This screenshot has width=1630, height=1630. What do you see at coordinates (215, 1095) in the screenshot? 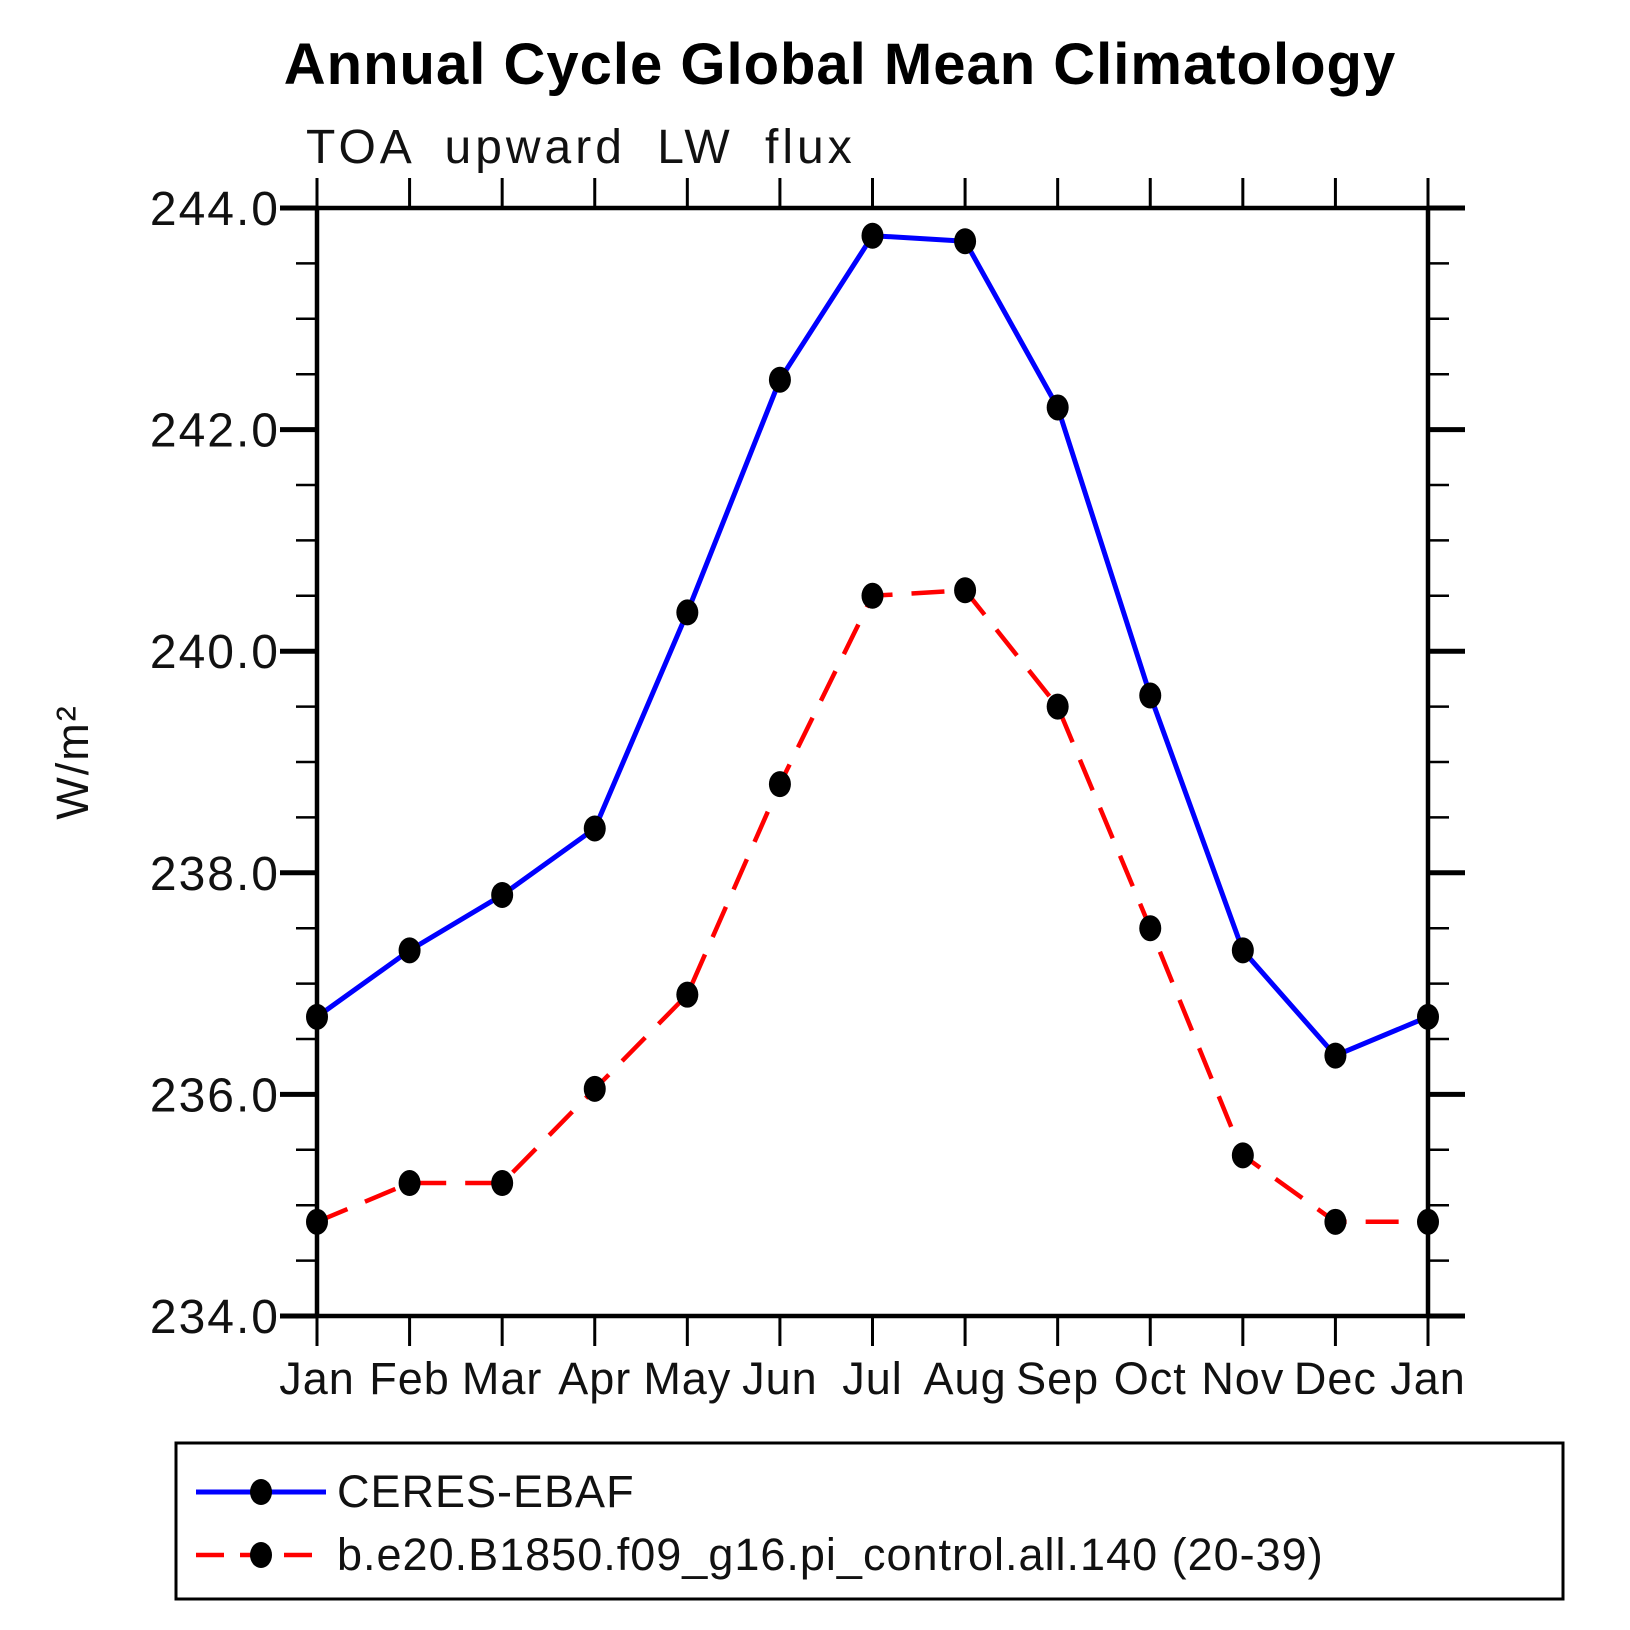
I see `y-tick-label: 236.0` at bounding box center [215, 1095].